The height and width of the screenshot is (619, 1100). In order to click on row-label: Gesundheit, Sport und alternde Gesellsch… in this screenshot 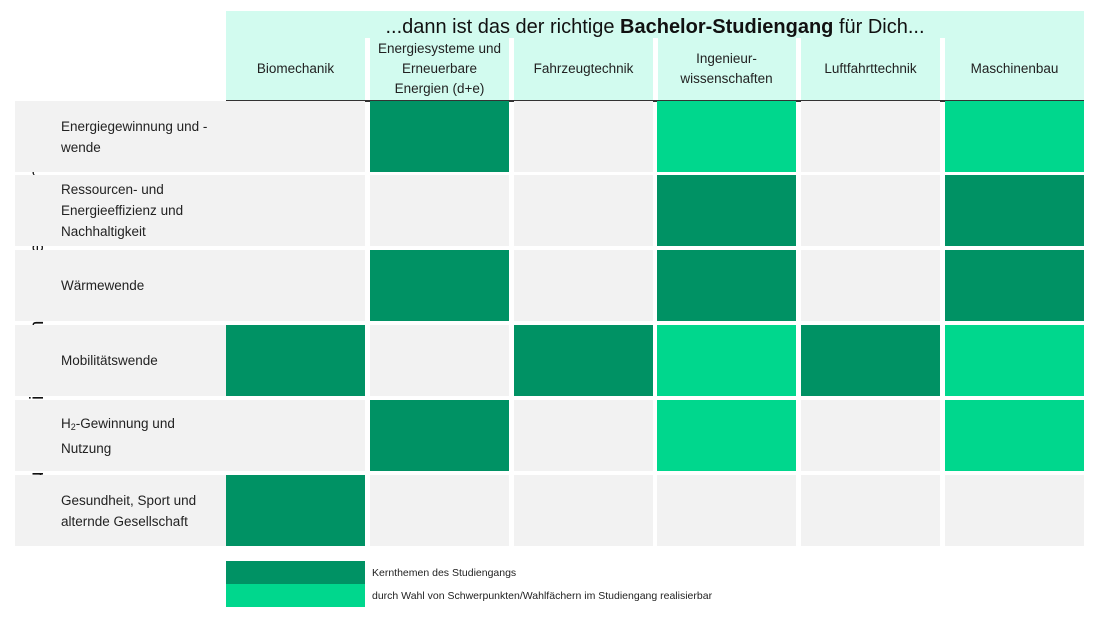, I will do `click(129, 510)`.